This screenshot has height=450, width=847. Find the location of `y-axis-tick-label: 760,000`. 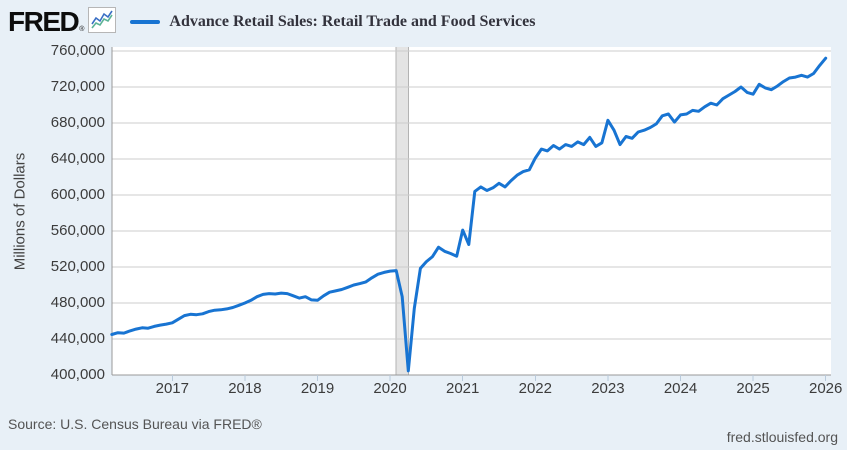

y-axis-tick-label: 760,000 is located at coordinates (77, 50).